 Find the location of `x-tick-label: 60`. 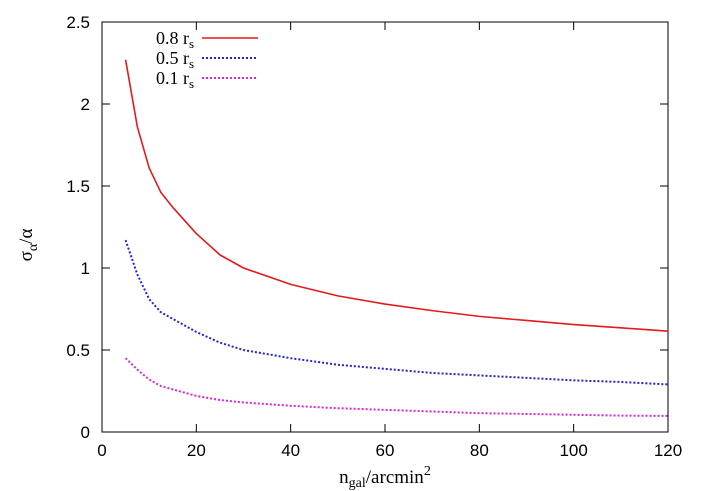

x-tick-label: 60 is located at coordinates (385, 450).